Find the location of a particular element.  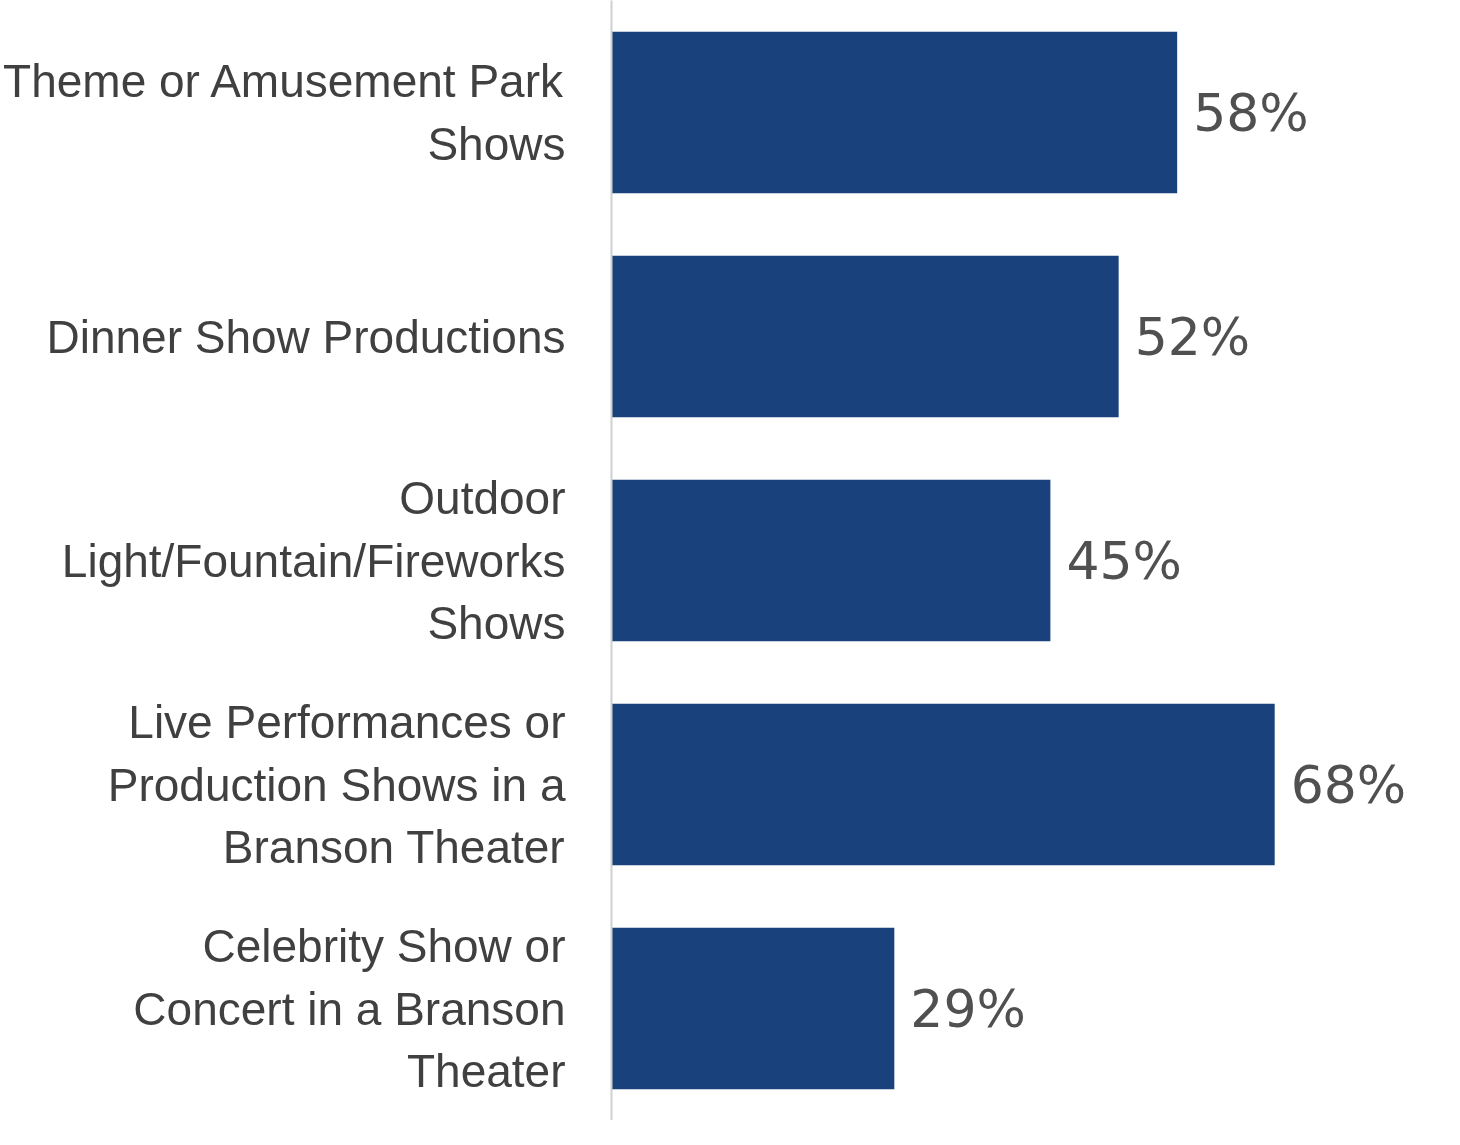

data-label: 68% is located at coordinates (1348, 784).